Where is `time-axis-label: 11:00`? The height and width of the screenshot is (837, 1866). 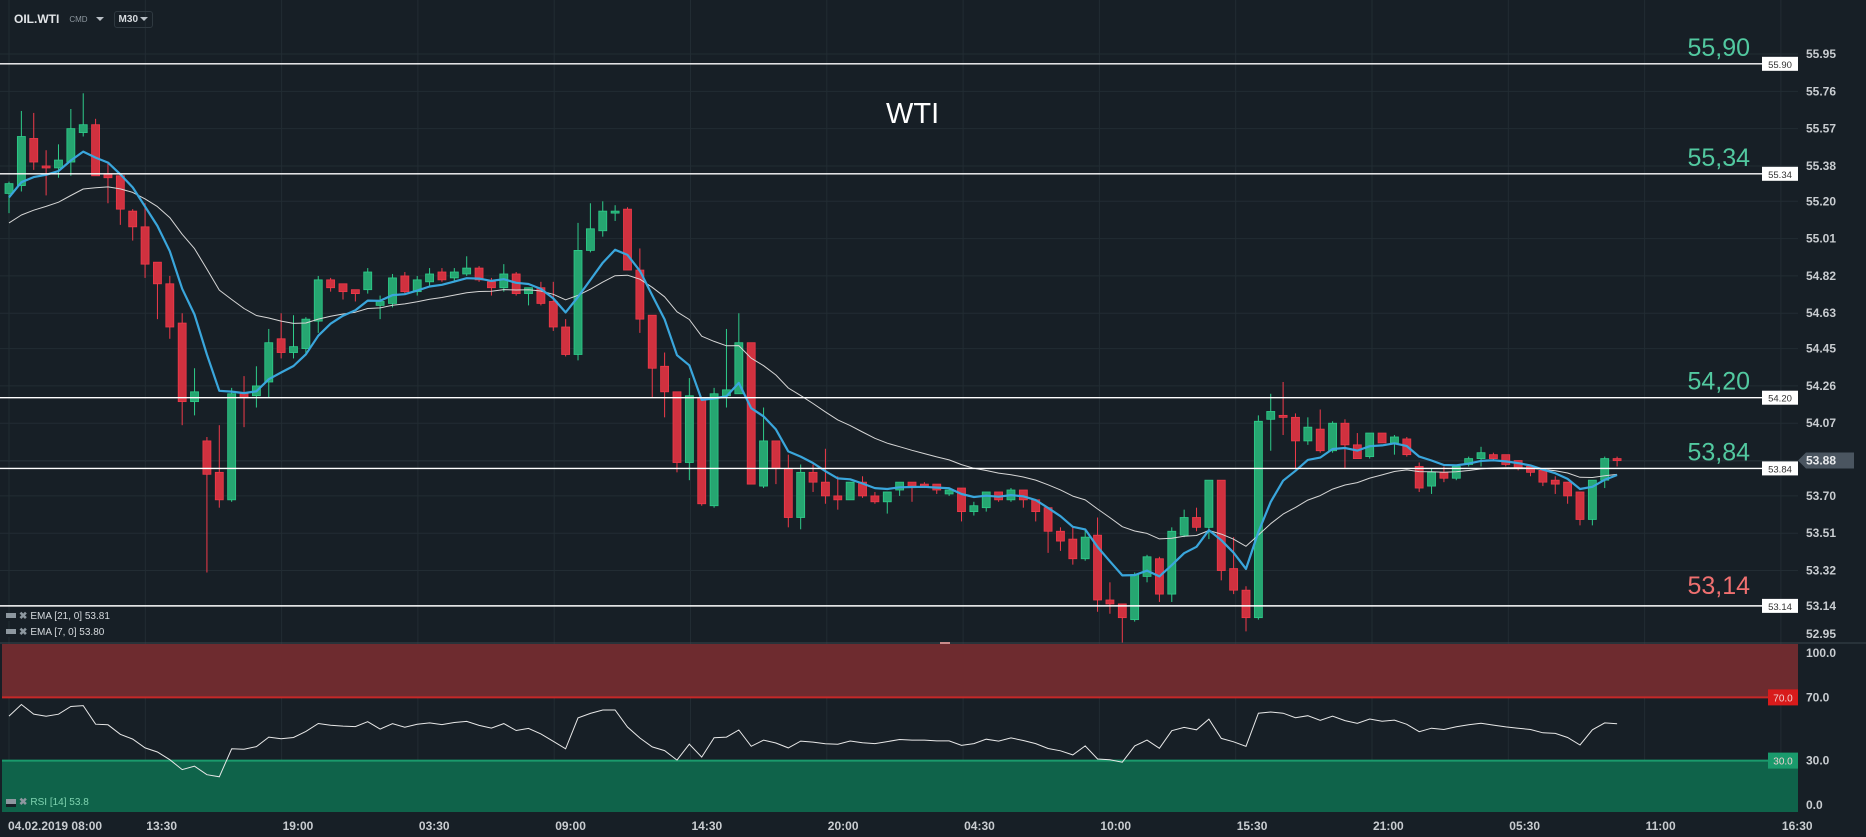
time-axis-label: 11:00 is located at coordinates (1661, 826).